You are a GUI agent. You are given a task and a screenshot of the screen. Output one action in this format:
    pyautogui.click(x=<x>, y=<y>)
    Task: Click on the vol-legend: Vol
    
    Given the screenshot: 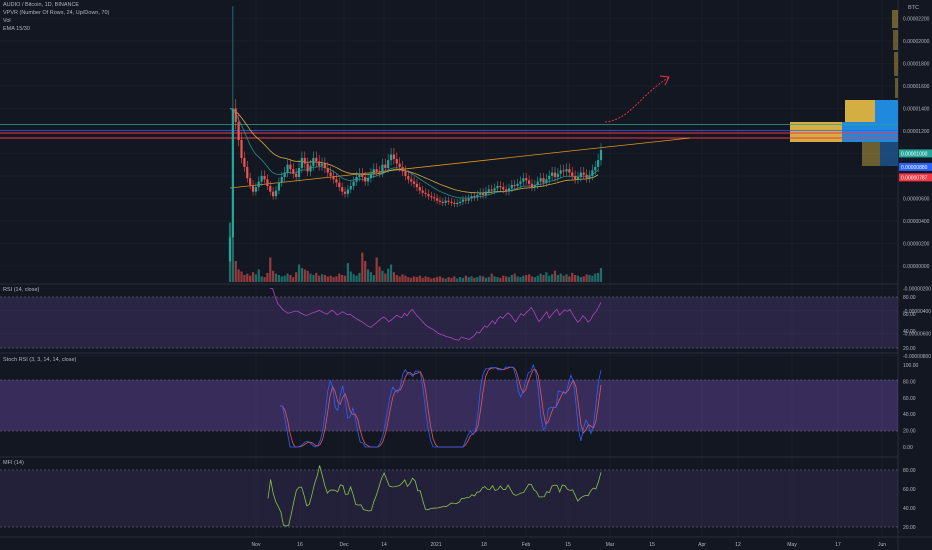 What is the action you would take?
    pyautogui.click(x=7, y=21)
    